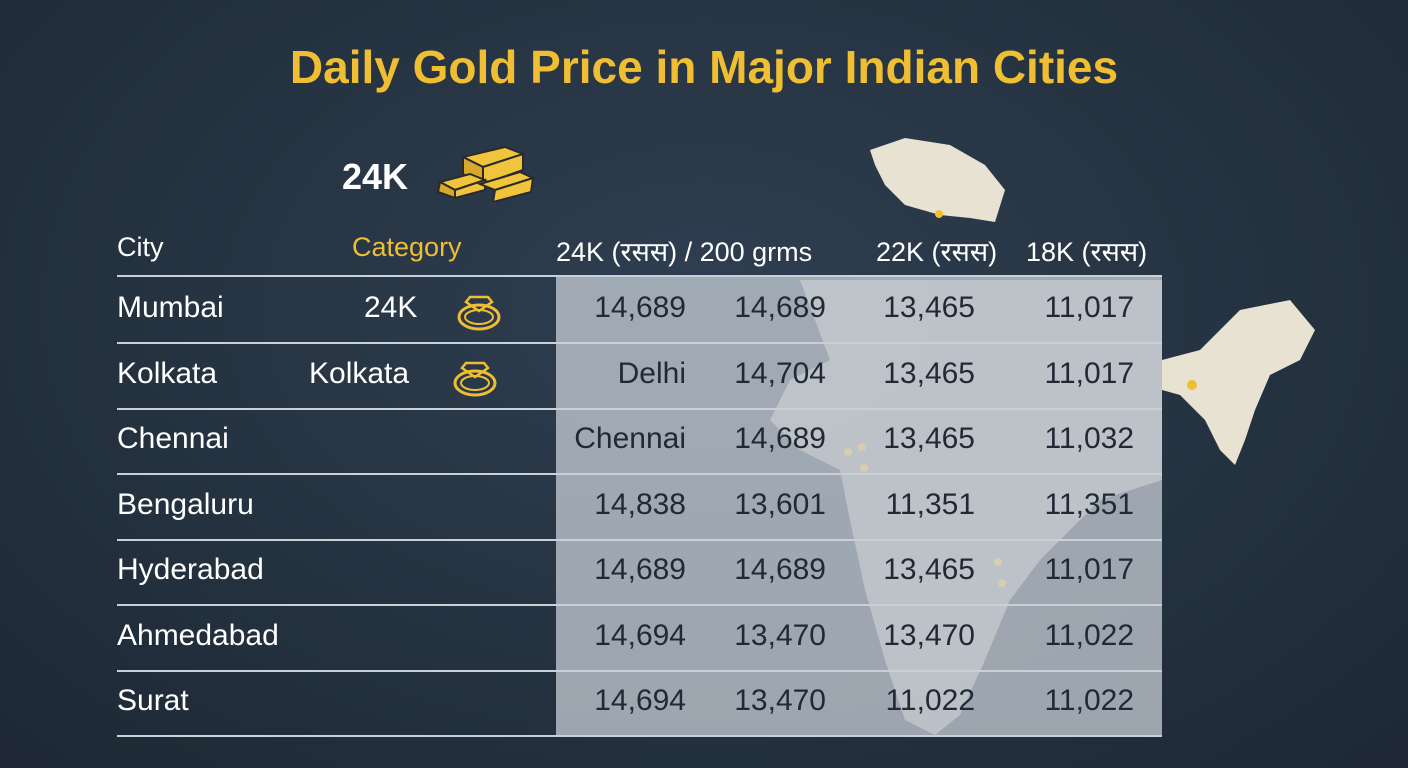  What do you see at coordinates (153, 700) in the screenshot?
I see `city-name: Surat` at bounding box center [153, 700].